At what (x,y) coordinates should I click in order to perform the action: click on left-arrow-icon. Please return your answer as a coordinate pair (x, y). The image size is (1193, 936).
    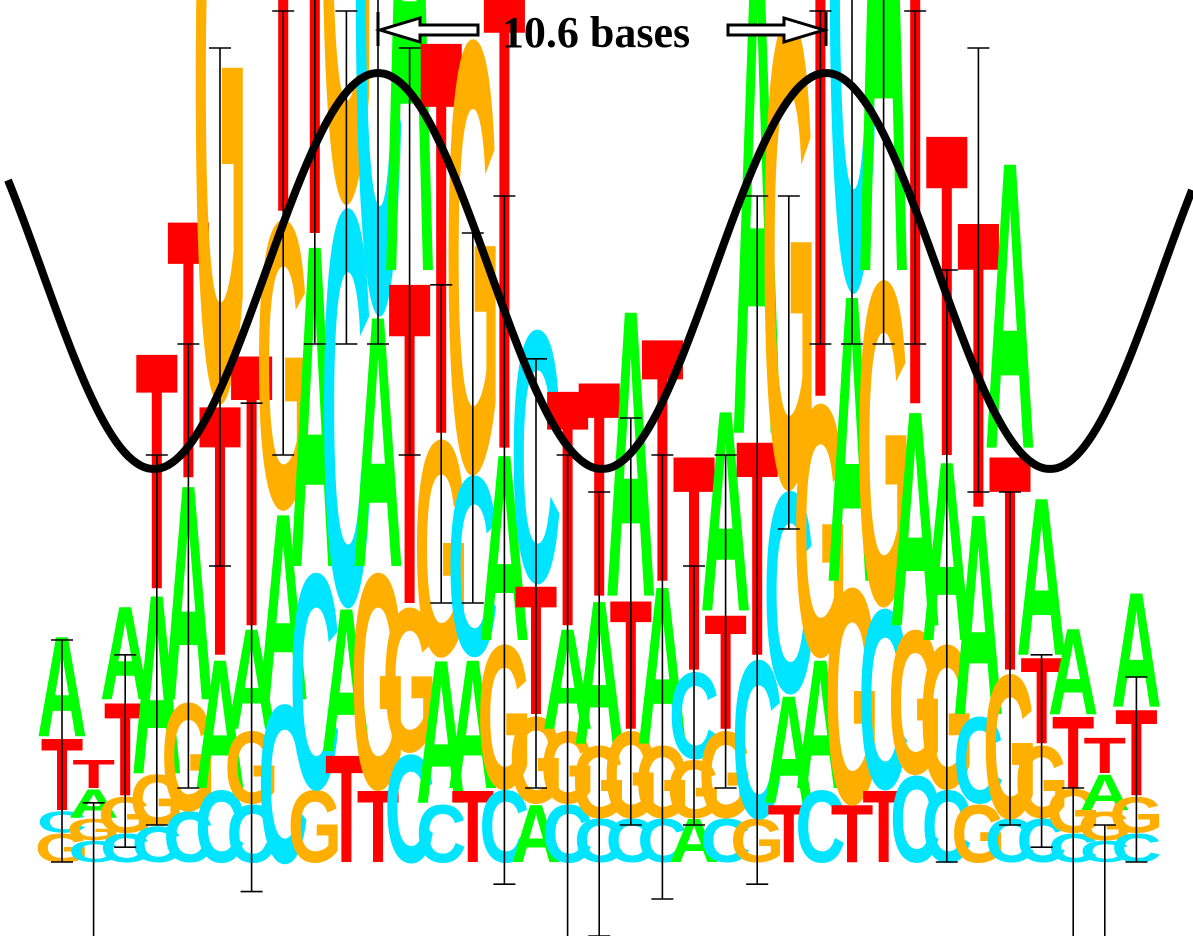
    Looking at the image, I should click on (427, 30).